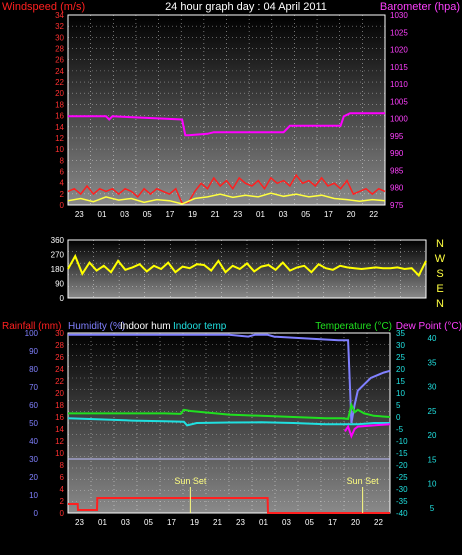 Image resolution: width=462 pixels, height=555 pixels. Describe the element at coordinates (429, 326) in the screenshot. I see `dewpoint-axis-label: Dew Point (°C)` at that location.